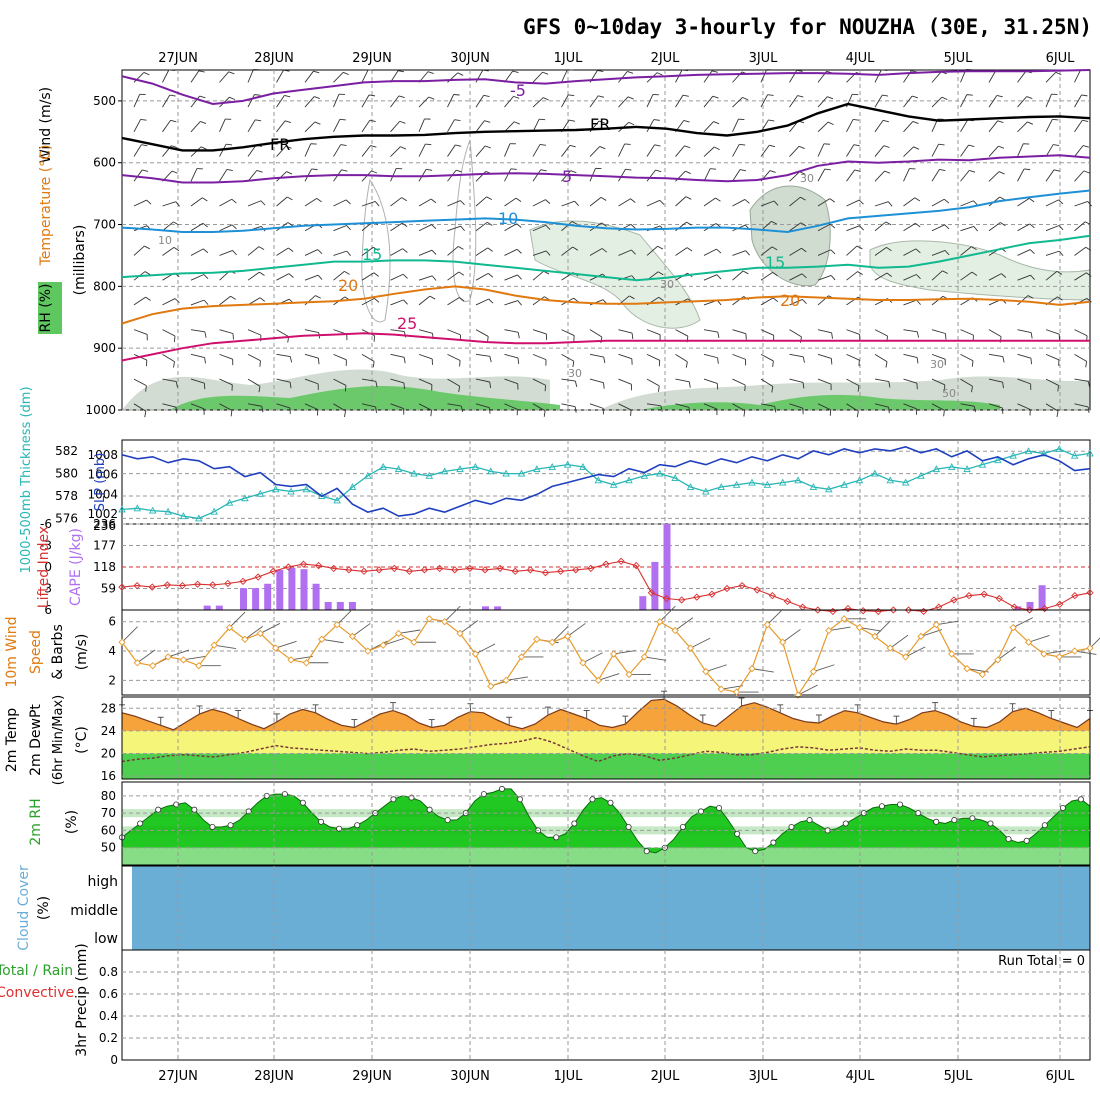 The image size is (1100, 1100). Describe the element at coordinates (1061, 1076) in the screenshot. I see `x-tick-label-bottom: 6JUL` at that location.